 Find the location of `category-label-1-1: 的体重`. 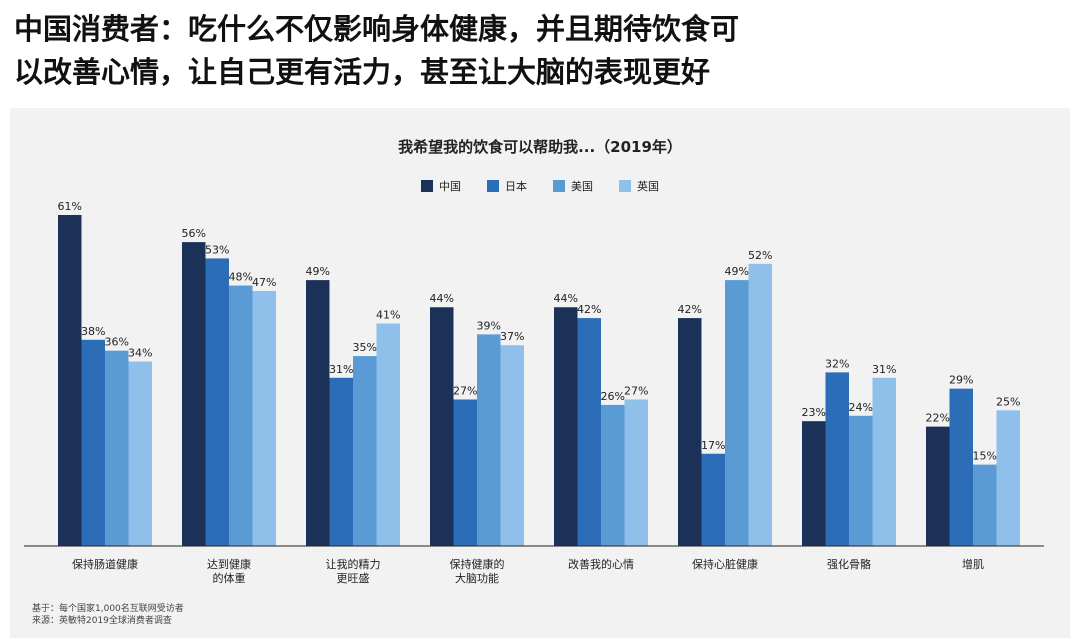

category-label-1-1: 的体重 is located at coordinates (229, 578).